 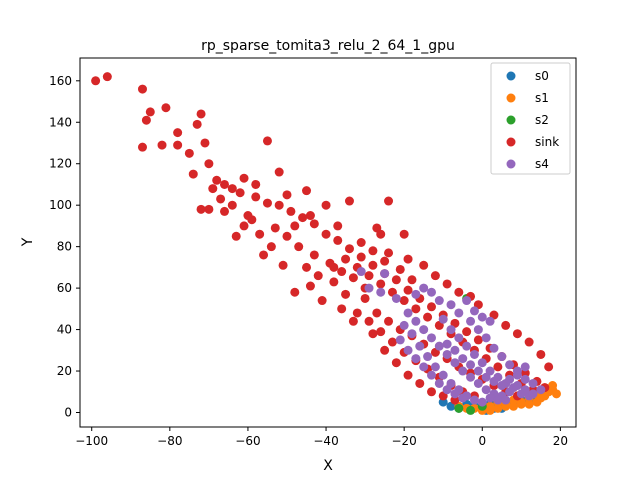 What do you see at coordinates (247, 441) in the screenshot?
I see `x-tick-label-2: −60` at bounding box center [247, 441].